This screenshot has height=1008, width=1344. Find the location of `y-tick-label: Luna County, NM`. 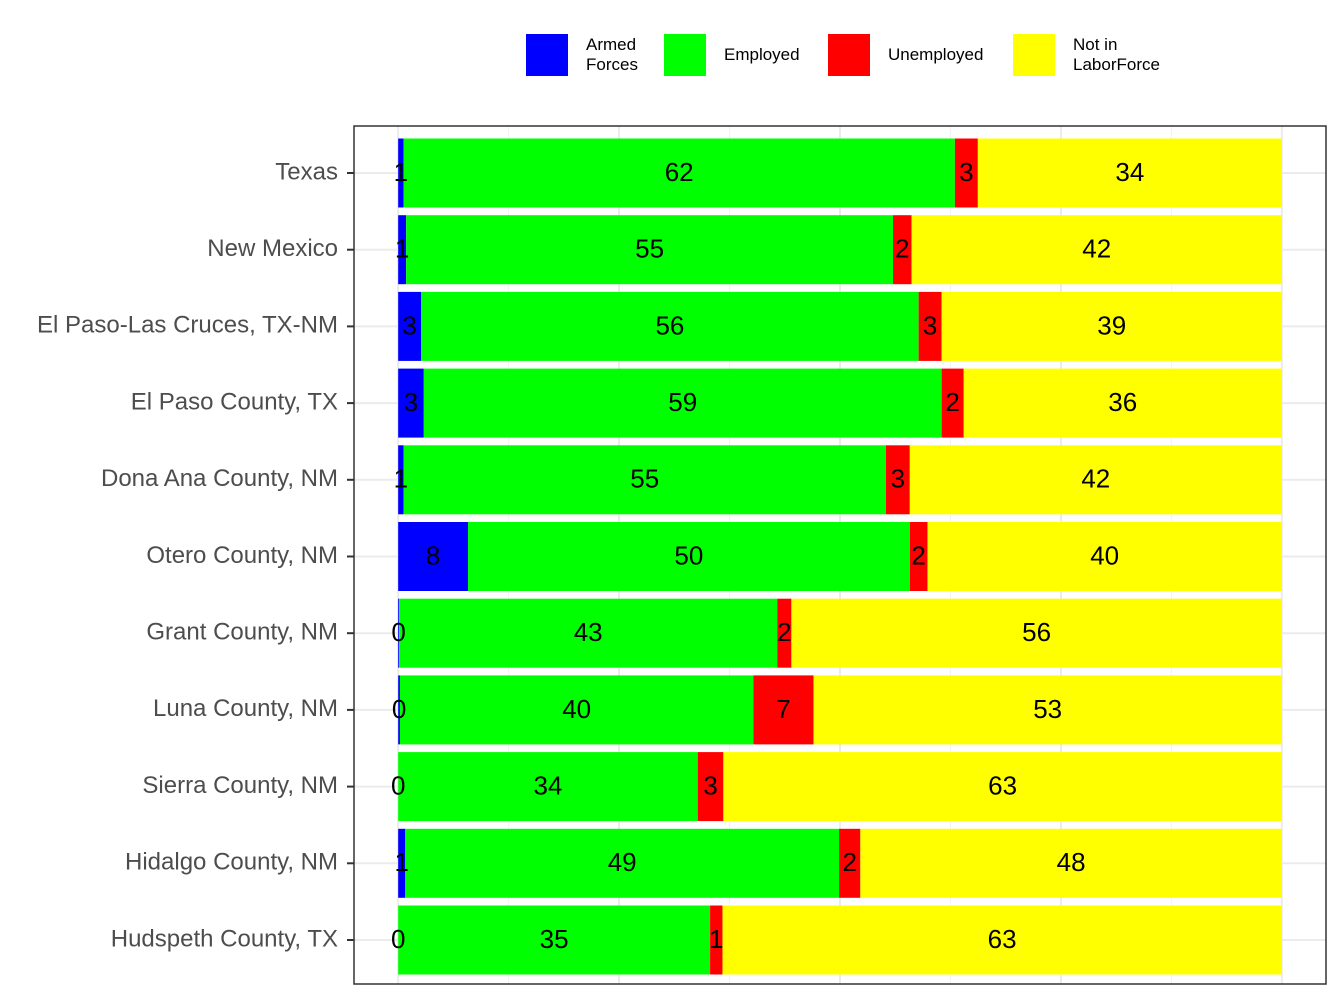

y-tick-label: Luna County, NM is located at coordinates (245, 708).